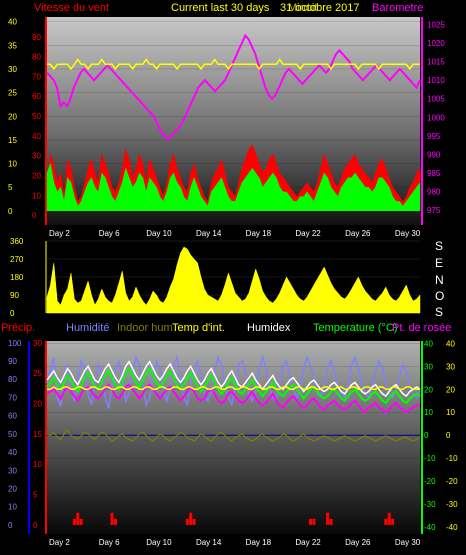 Image resolution: width=466 pixels, height=555 pixels. I want to click on series-humidity, so click(233, 381).